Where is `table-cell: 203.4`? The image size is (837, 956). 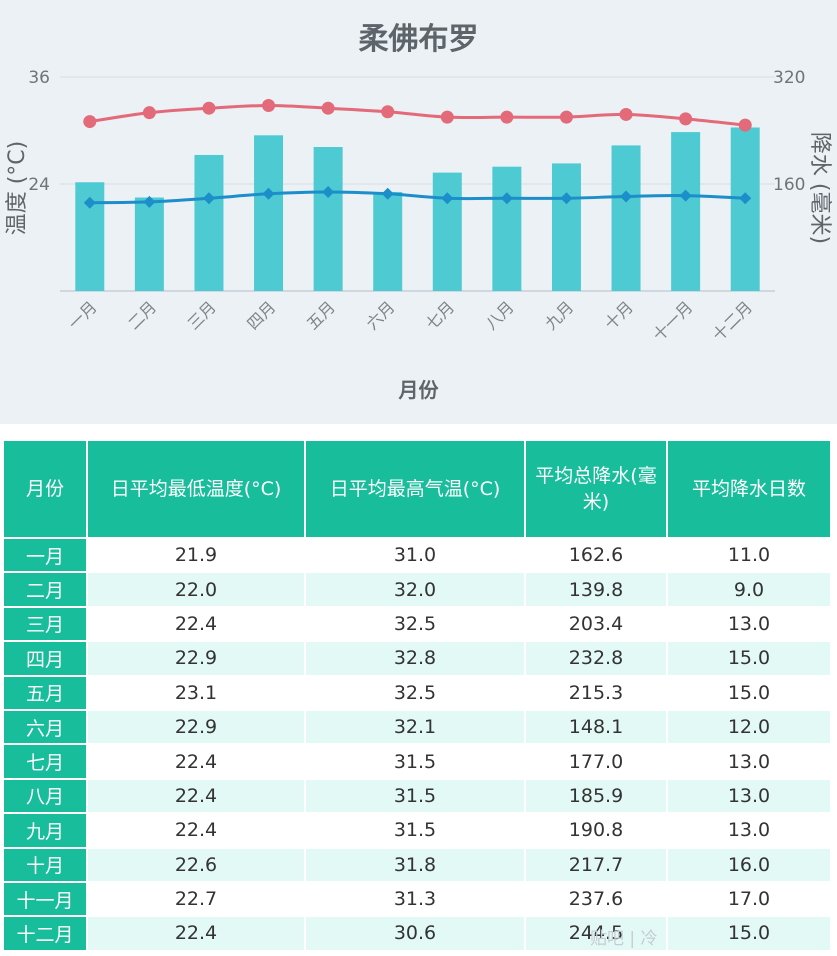 table-cell: 203.4 is located at coordinates (596, 624).